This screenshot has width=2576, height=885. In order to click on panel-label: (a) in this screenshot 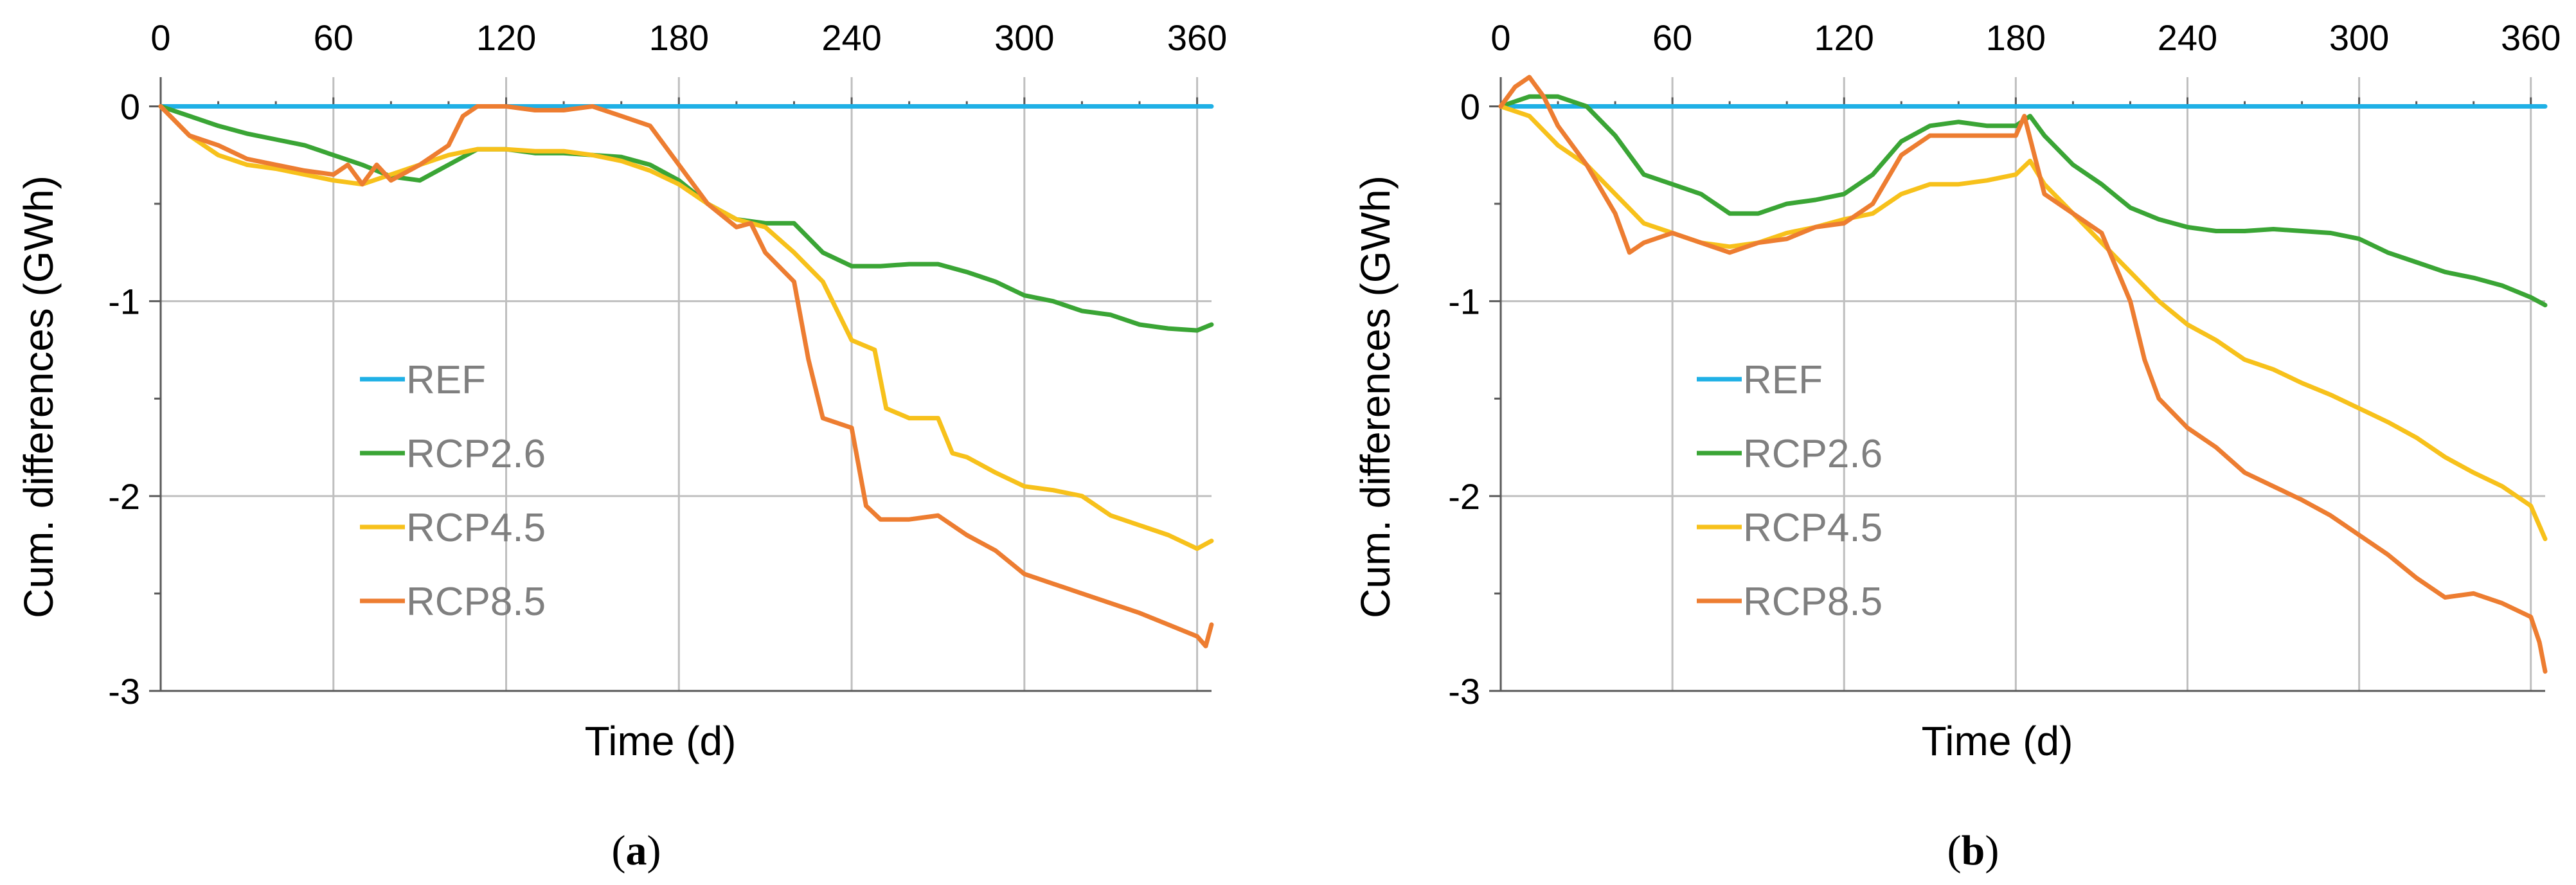, I will do `click(636, 850)`.